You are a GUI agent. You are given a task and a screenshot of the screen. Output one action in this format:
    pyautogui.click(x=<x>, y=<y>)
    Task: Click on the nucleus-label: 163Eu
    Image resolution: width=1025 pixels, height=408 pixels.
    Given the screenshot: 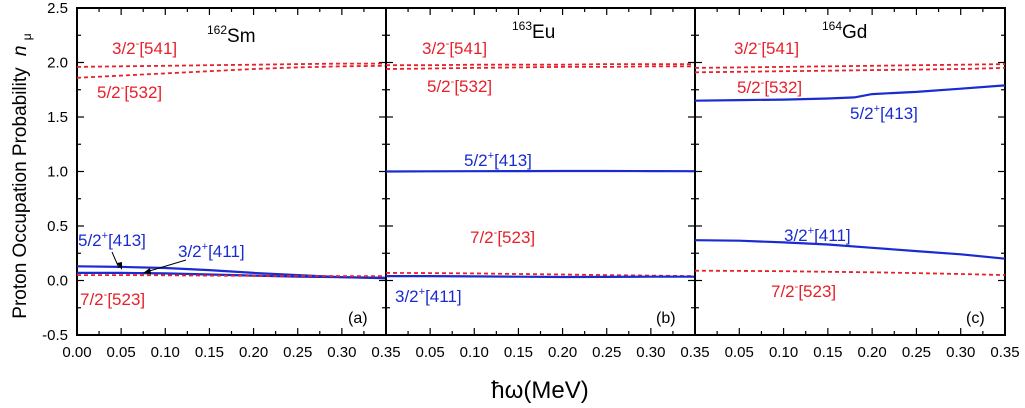 What is the action you would take?
    pyautogui.click(x=533, y=31)
    